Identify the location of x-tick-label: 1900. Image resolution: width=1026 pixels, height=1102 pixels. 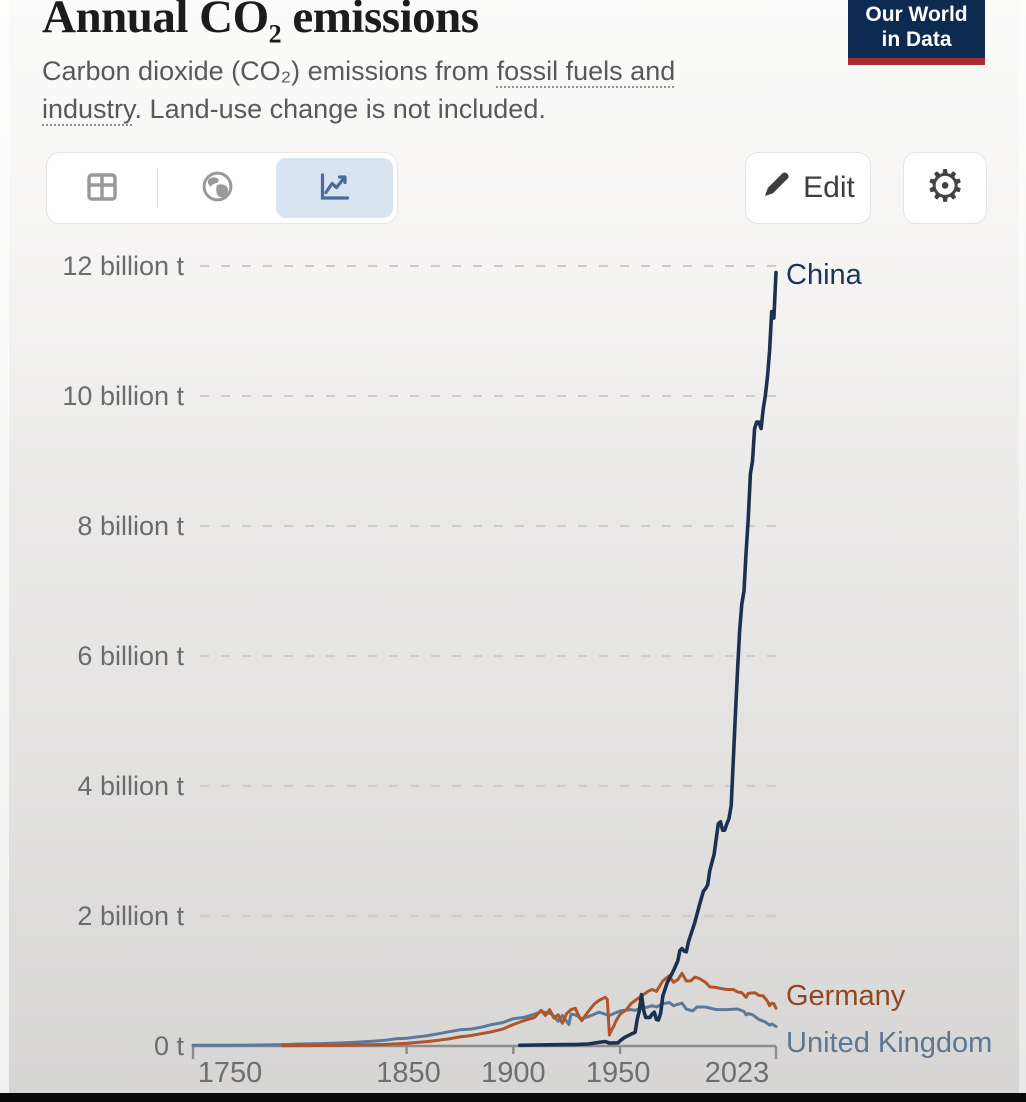
(513, 1073).